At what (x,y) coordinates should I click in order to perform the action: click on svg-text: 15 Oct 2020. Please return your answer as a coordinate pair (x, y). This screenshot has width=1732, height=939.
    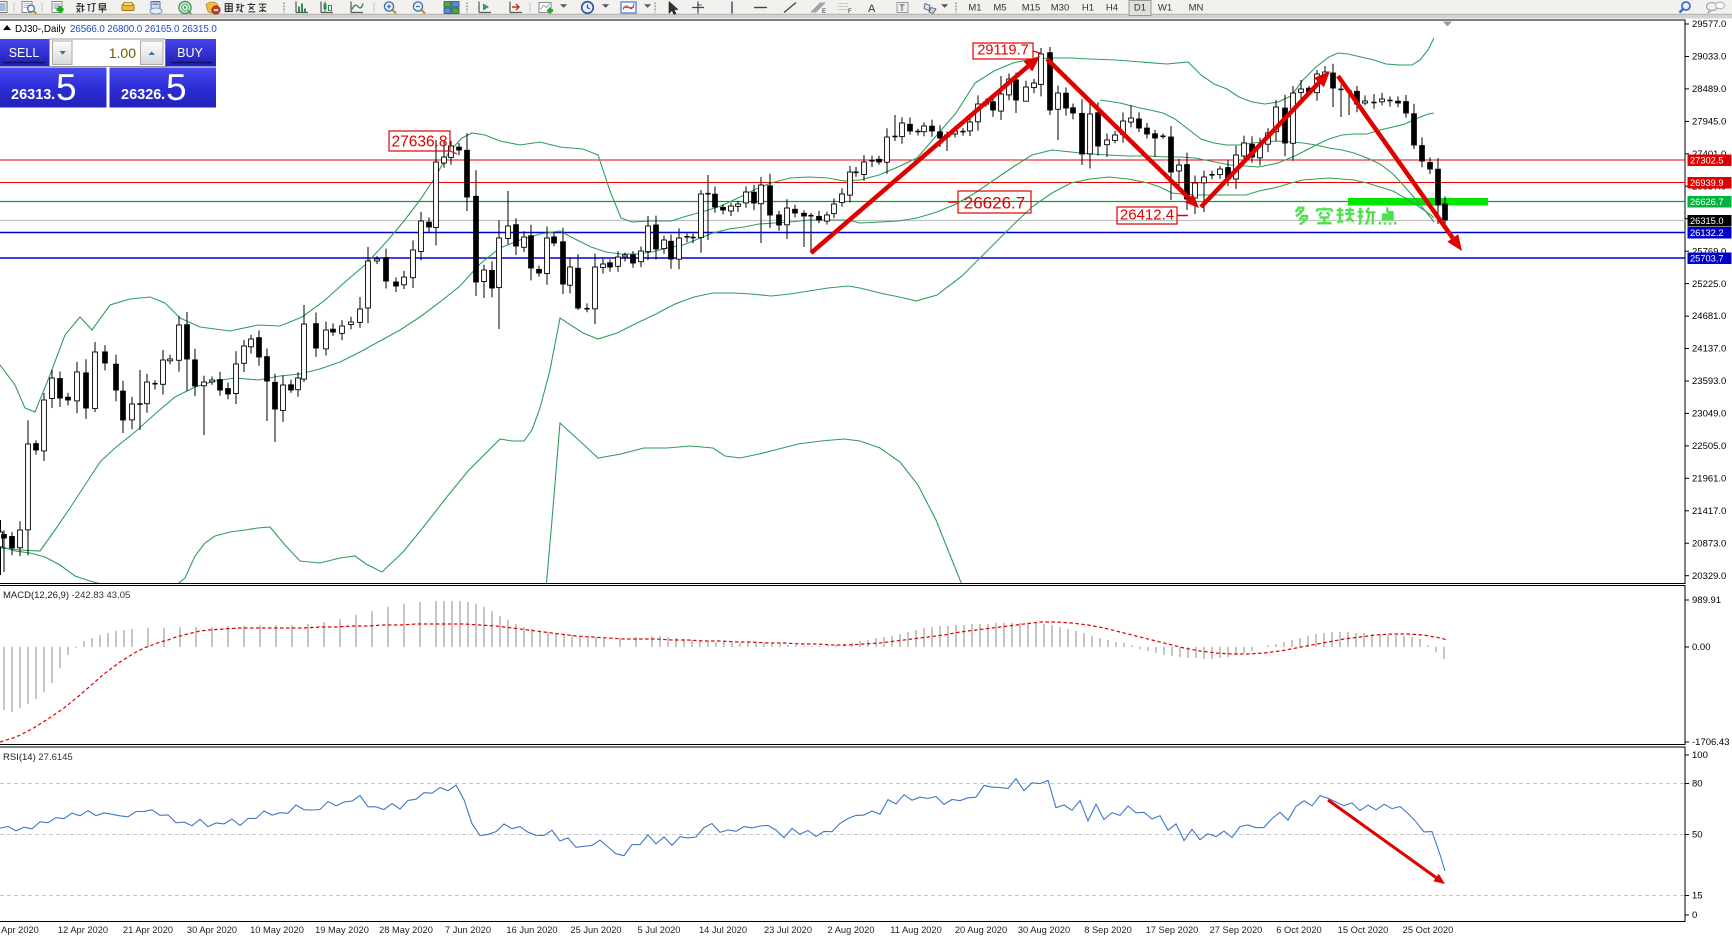
    Looking at the image, I should click on (1363, 930).